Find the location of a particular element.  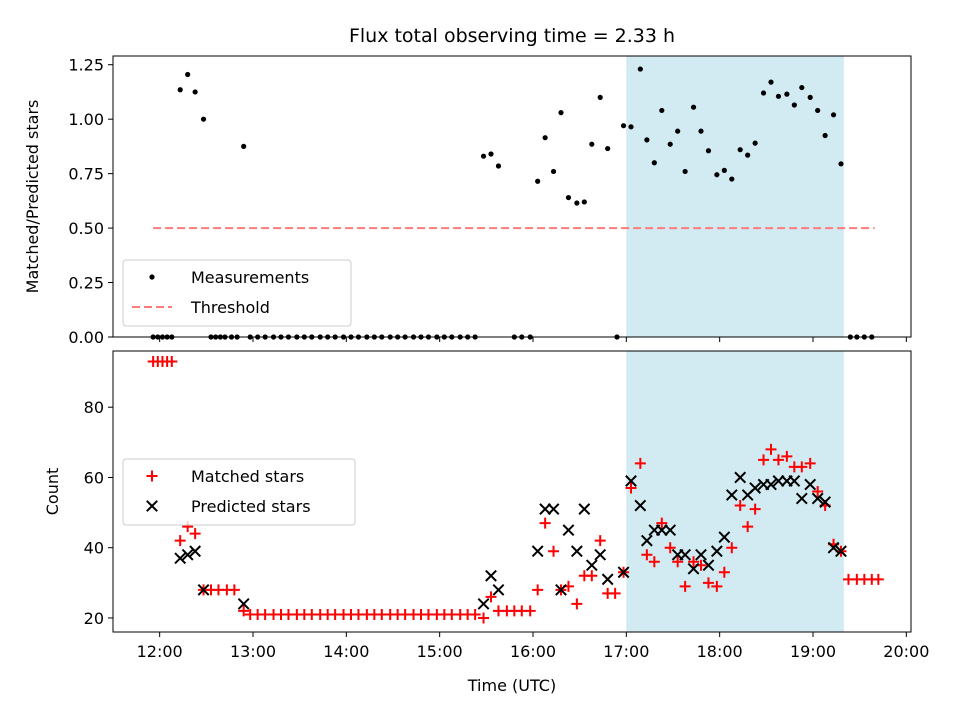

y-tick-label: 60 is located at coordinates (94, 477).